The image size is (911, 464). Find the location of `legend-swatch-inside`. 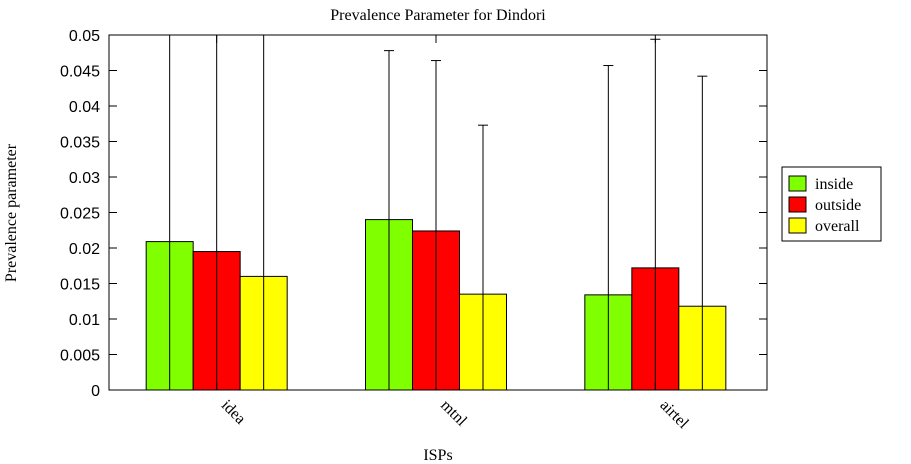

legend-swatch-inside is located at coordinates (797, 183).